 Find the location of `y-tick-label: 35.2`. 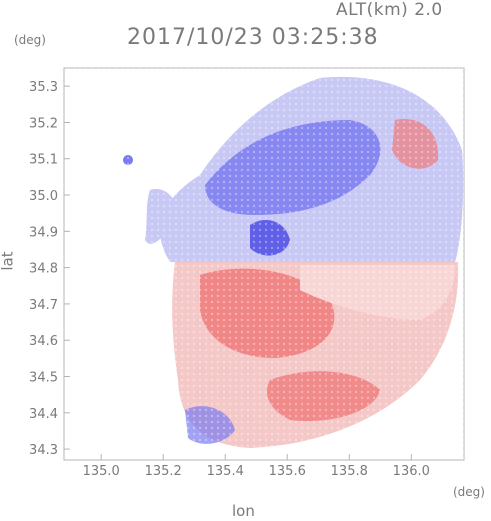

y-tick-label: 35.2 is located at coordinates (43, 123).